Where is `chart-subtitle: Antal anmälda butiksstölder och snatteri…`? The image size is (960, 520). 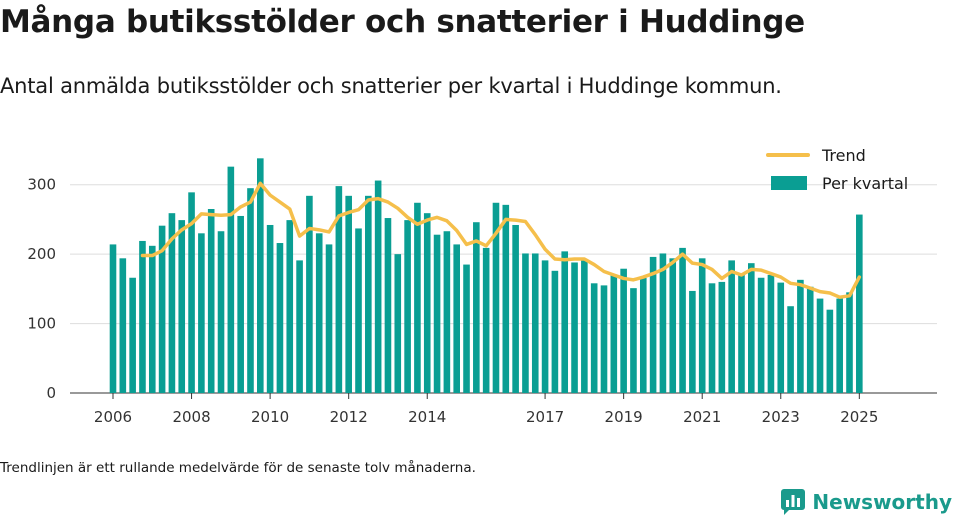
chart-subtitle: Antal anmälda butiksstölder och snatteri… is located at coordinates (391, 86).